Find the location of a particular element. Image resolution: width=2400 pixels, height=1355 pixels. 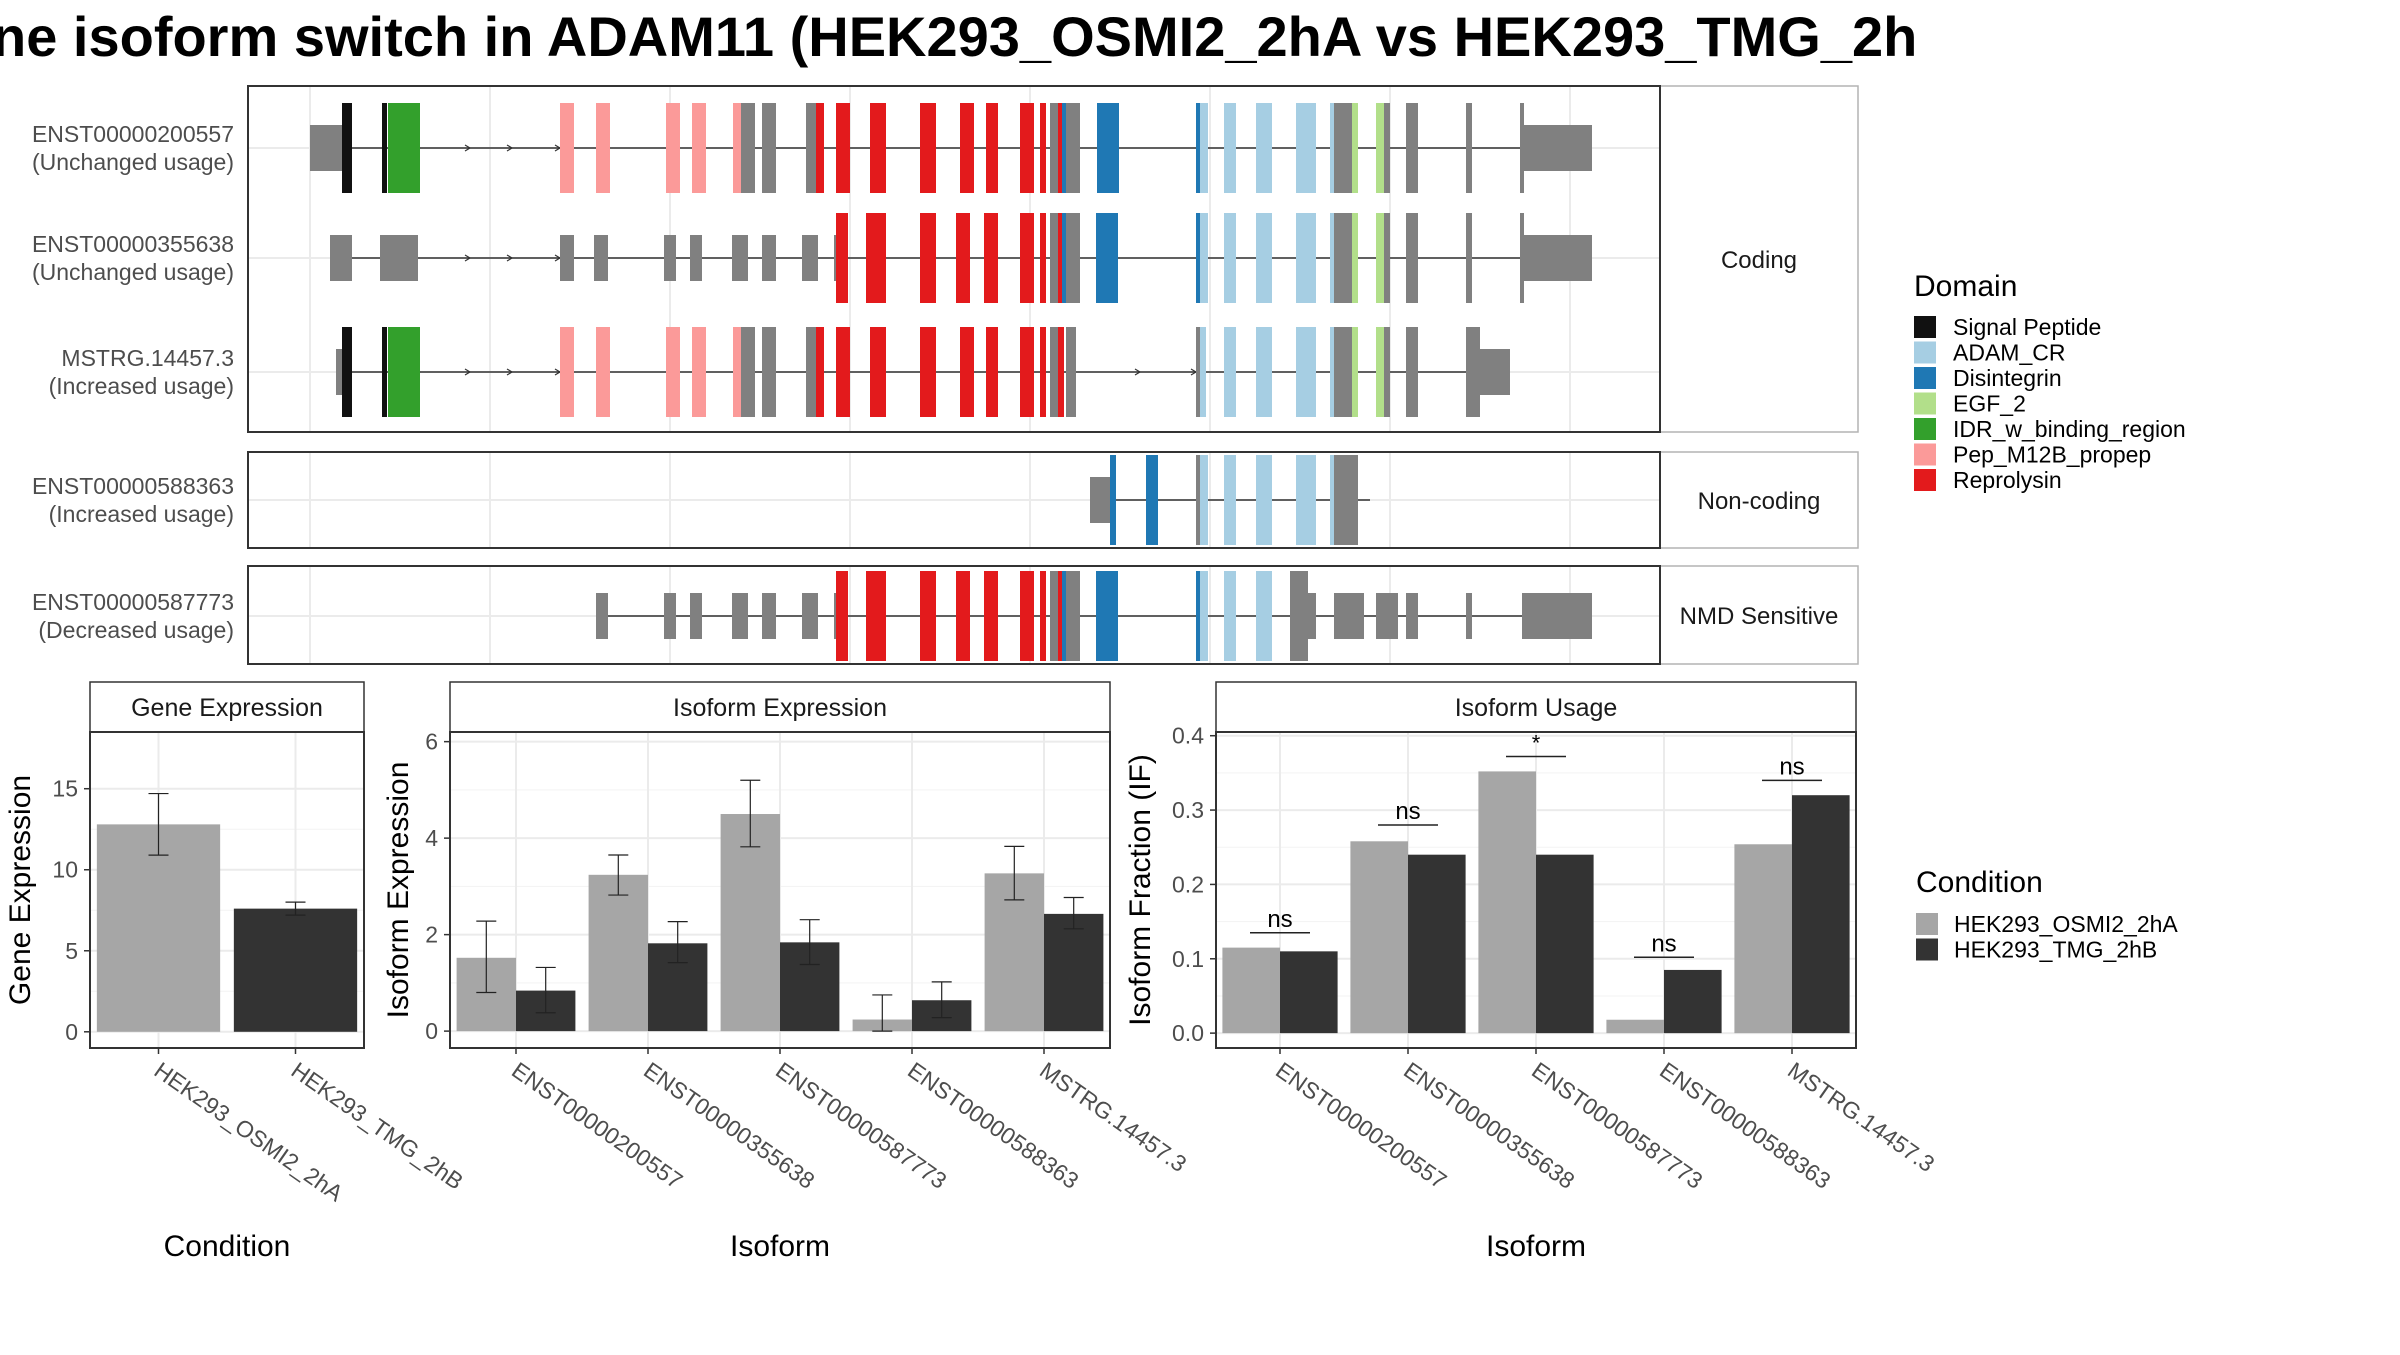

legend-label: IDR_w_binding_region is located at coordinates (2069, 429).